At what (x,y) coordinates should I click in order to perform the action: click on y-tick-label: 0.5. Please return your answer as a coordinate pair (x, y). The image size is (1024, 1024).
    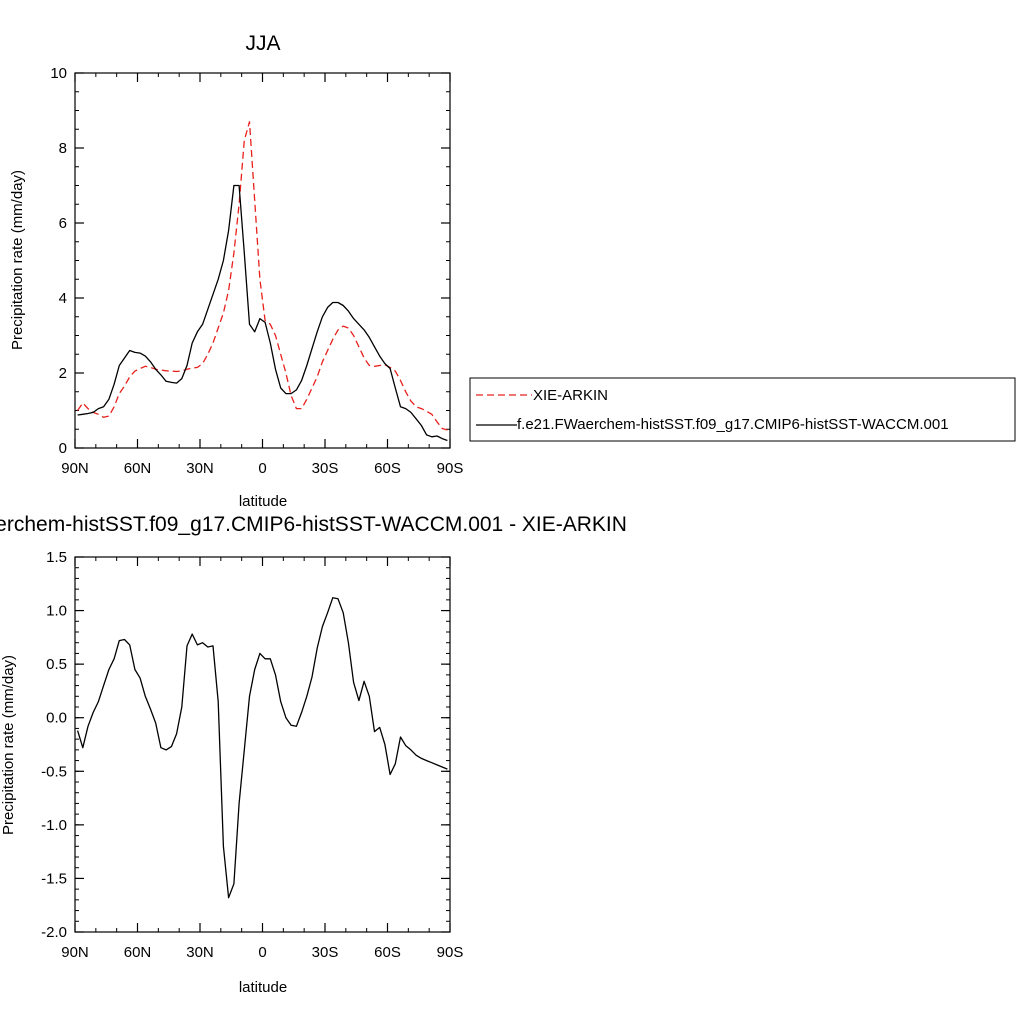
    Looking at the image, I should click on (56, 664).